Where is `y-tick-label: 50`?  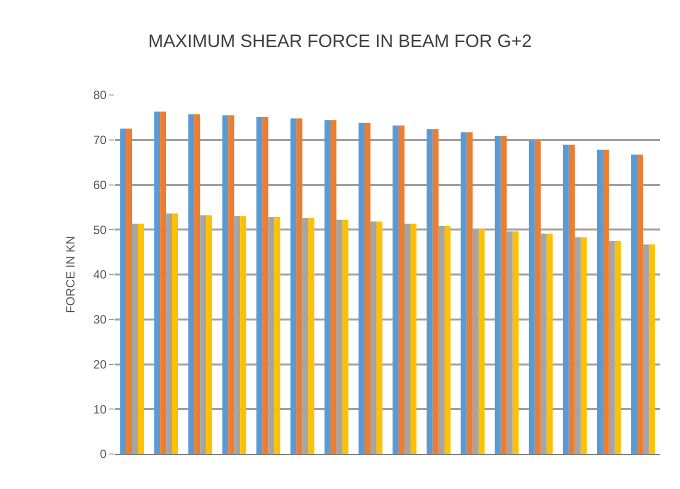
y-tick-label: 50 is located at coordinates (100, 229).